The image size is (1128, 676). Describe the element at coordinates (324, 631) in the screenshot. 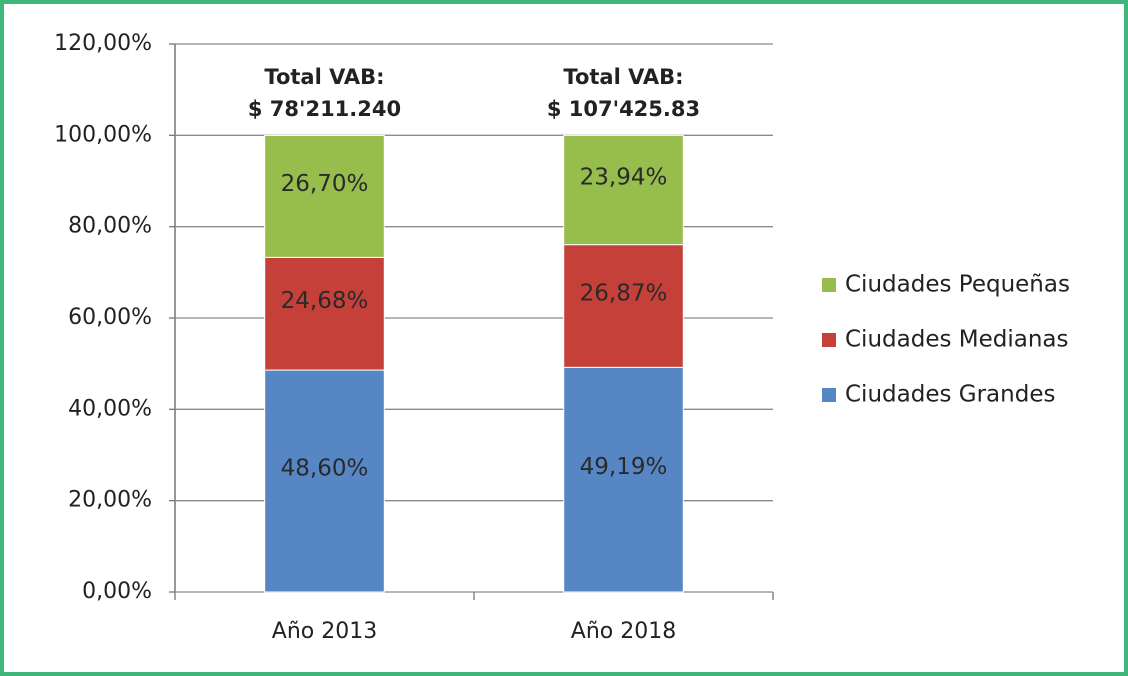

I see `x-tick-label: Año 2013` at that location.